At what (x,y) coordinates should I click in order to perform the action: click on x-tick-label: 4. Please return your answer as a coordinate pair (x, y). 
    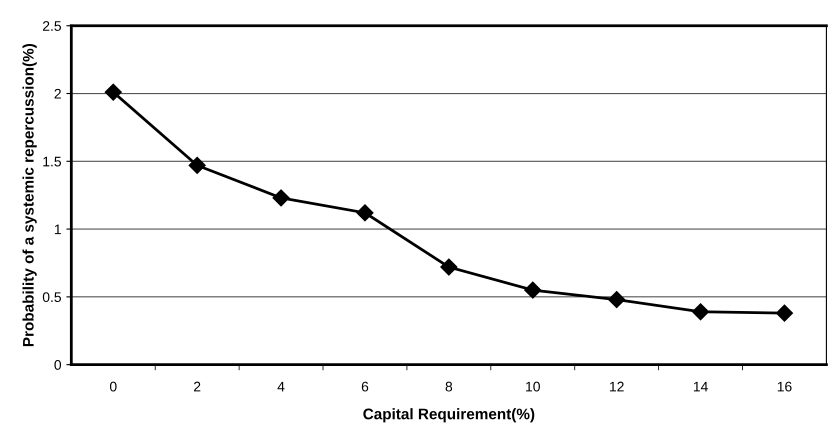
    Looking at the image, I should click on (281, 387).